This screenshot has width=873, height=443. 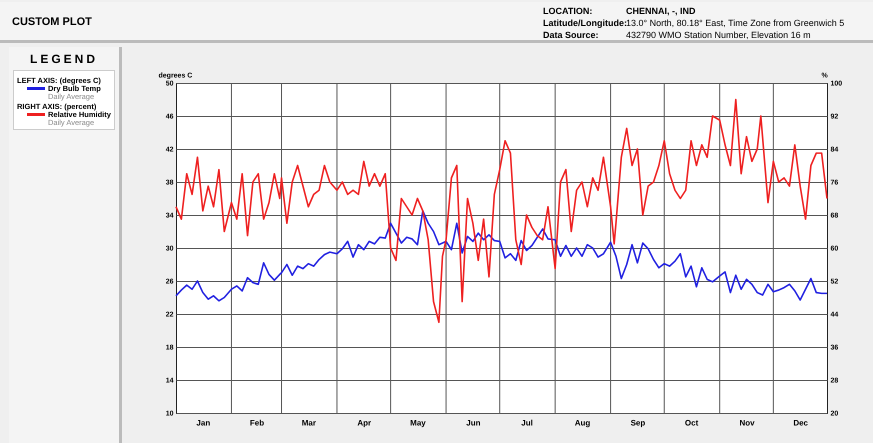 I want to click on text: CHENNAI, -, IND, so click(x=661, y=11).